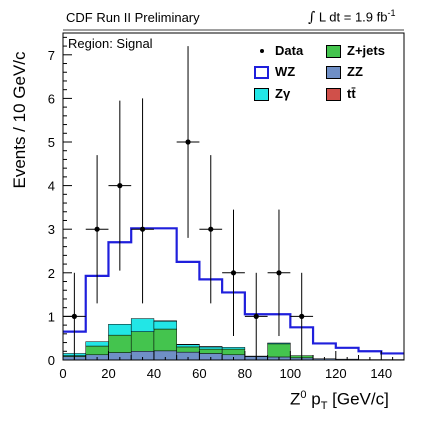 The height and width of the screenshot is (425, 425). I want to click on x-tick-label: 100, so click(290, 373).